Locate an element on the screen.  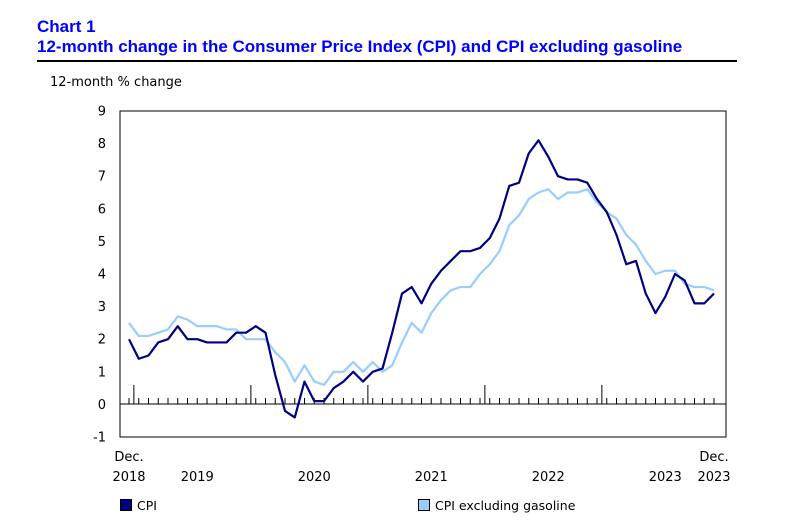
legend-item-cpi: CPI is located at coordinates (138, 505).